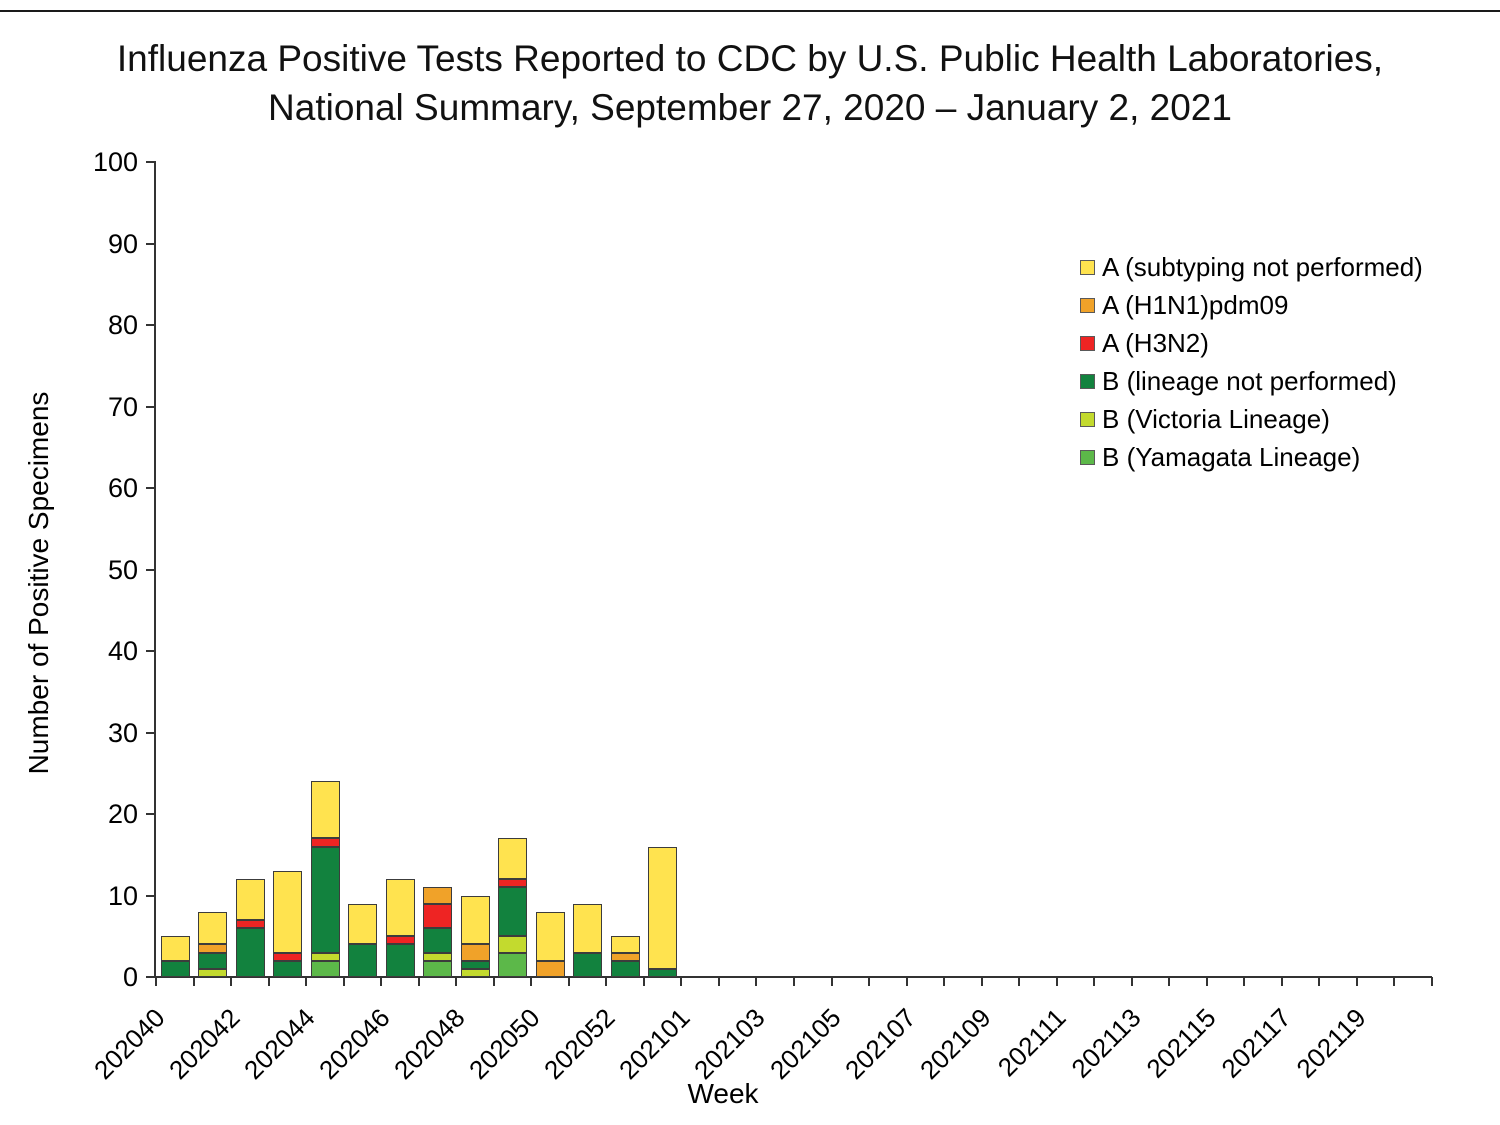  What do you see at coordinates (122, 651) in the screenshot?
I see `y-tick-label: 40` at bounding box center [122, 651].